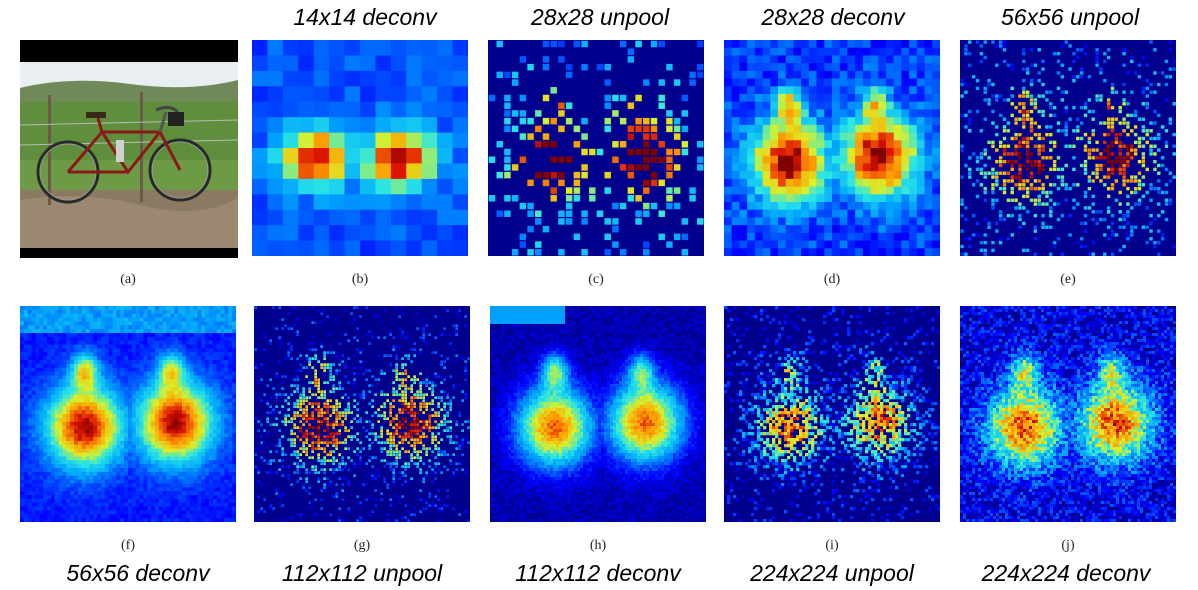  I want to click on heatmap-f, so click(128, 414).